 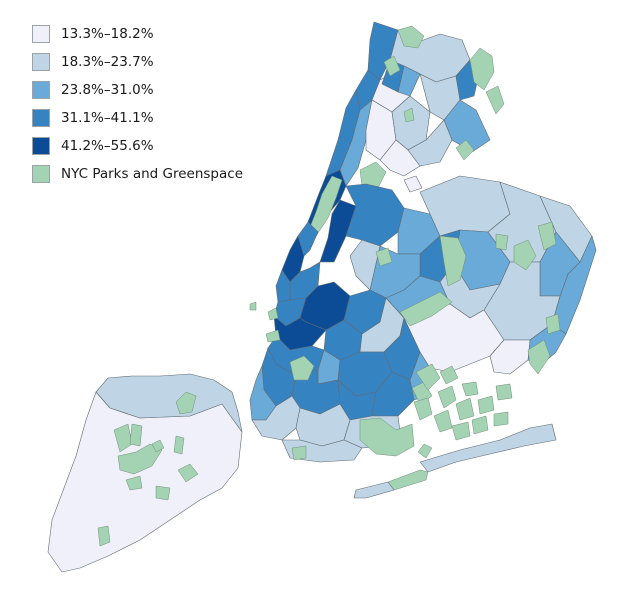 I want to click on prospect-park, so click(x=302, y=368).